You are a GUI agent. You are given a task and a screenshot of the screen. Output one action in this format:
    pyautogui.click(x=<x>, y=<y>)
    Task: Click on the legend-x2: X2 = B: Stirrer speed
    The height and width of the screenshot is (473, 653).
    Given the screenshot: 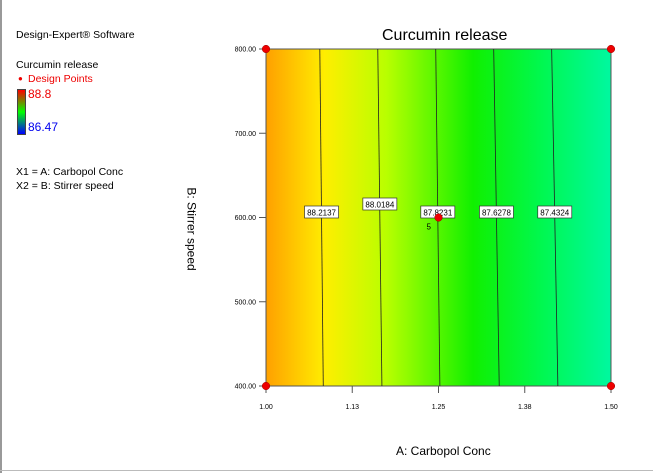 What is the action you would take?
    pyautogui.click(x=65, y=186)
    